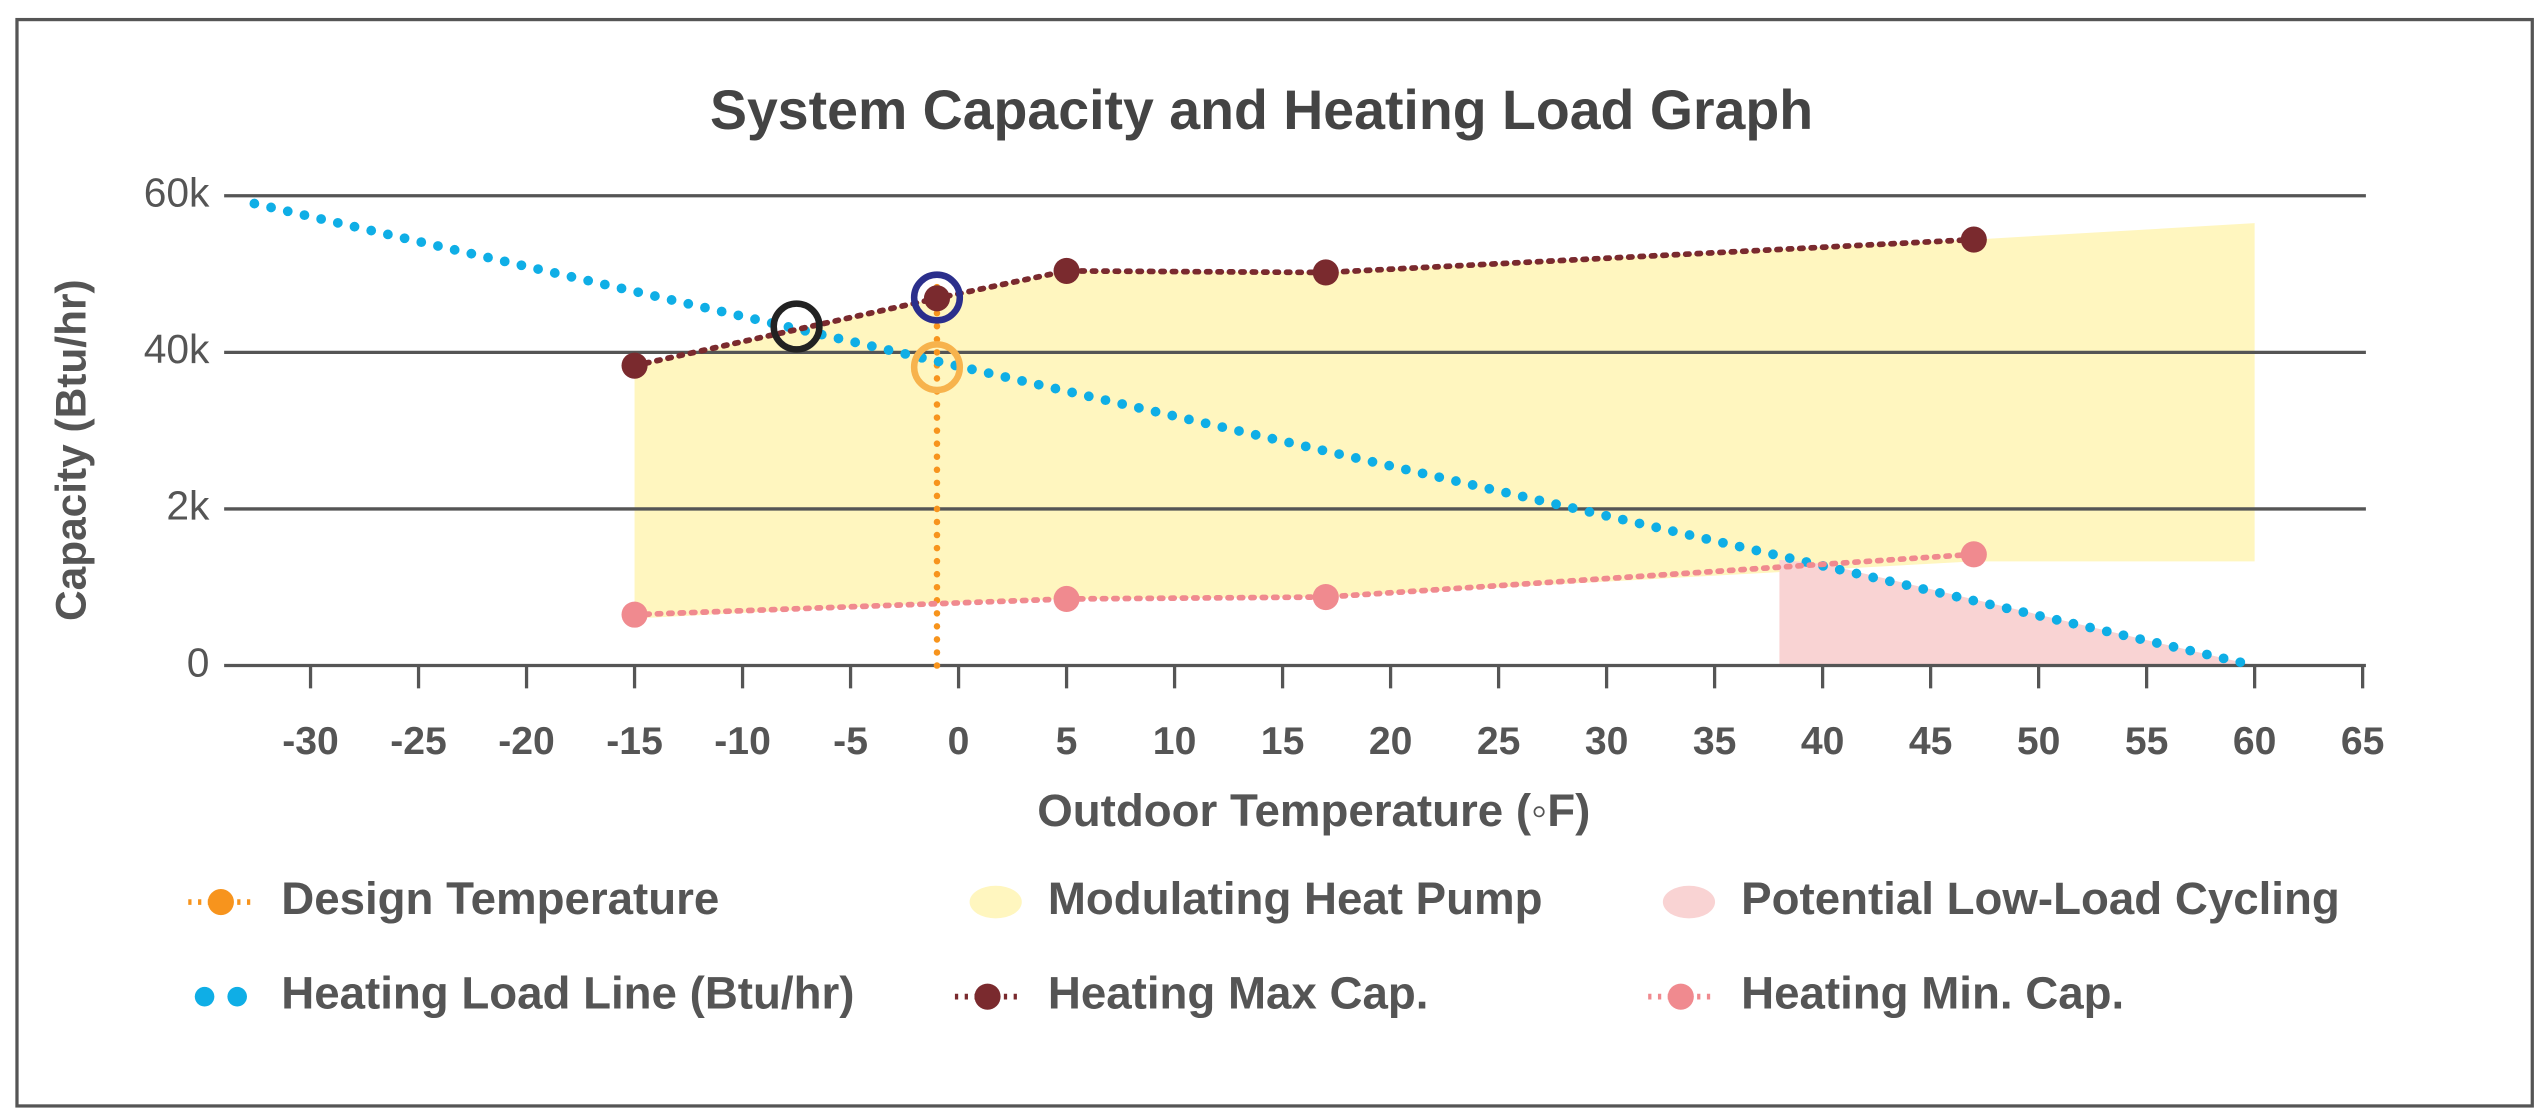 The width and height of the screenshot is (2546, 1119). I want to click on x-tick-label: -30, so click(310, 741).